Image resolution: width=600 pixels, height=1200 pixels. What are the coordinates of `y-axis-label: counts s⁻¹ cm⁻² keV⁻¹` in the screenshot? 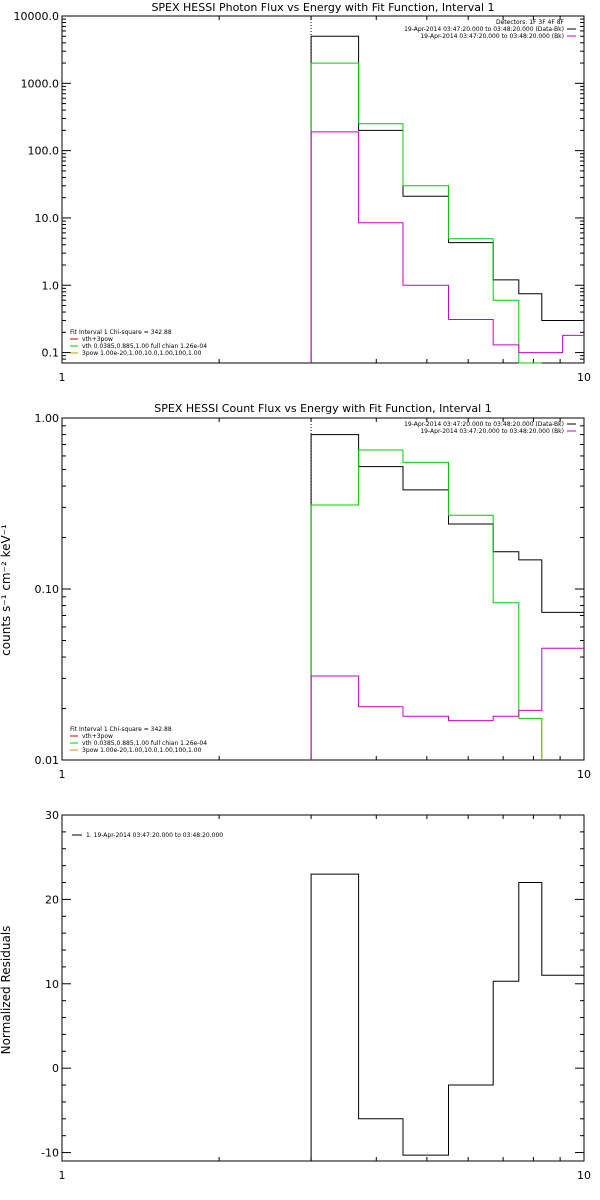 It's located at (6, 590).